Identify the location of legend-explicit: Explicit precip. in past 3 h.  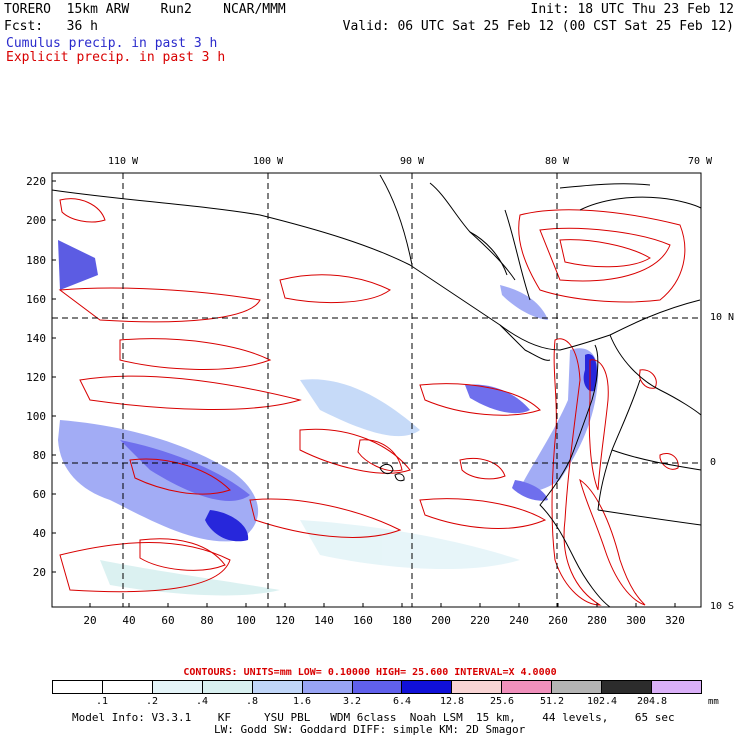
(116, 57).